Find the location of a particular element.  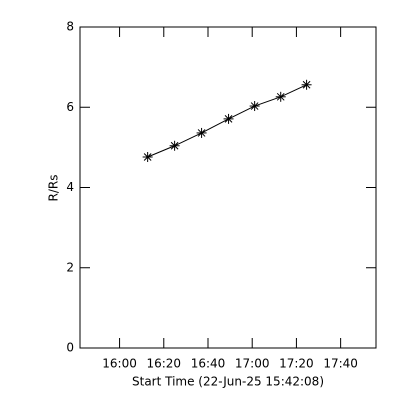

y-axis-label: R/Rs is located at coordinates (54, 188).